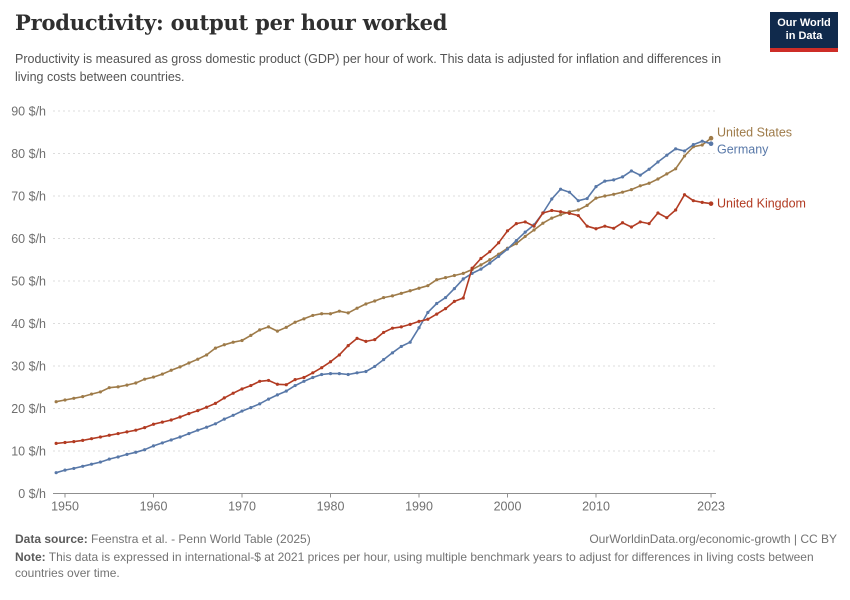 The image size is (850, 600). What do you see at coordinates (242, 389) in the screenshot?
I see `data-point-united-kingdom-1970` at bounding box center [242, 389].